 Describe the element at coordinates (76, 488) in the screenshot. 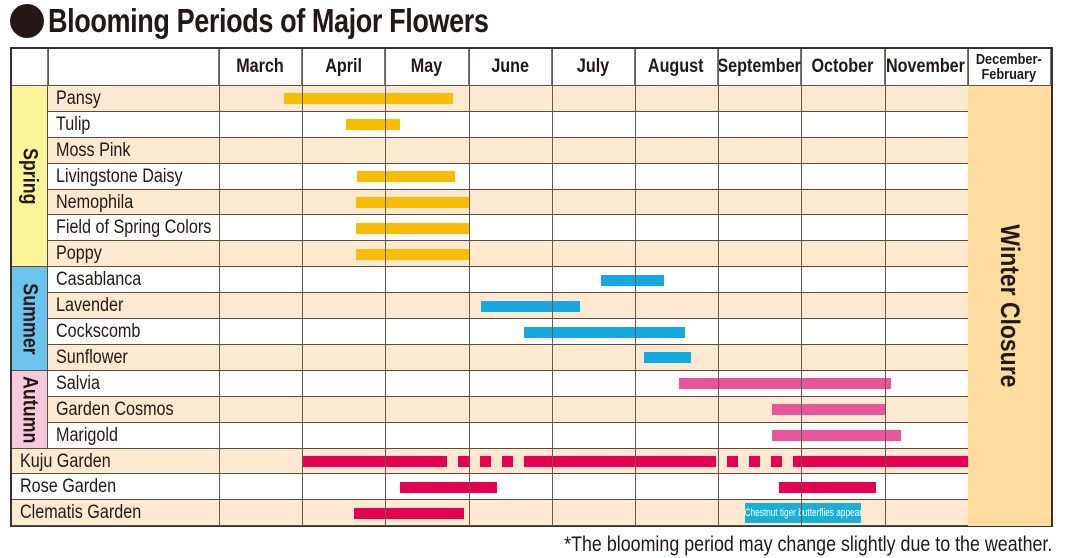

I see `row-name: Rose Garden` at that location.